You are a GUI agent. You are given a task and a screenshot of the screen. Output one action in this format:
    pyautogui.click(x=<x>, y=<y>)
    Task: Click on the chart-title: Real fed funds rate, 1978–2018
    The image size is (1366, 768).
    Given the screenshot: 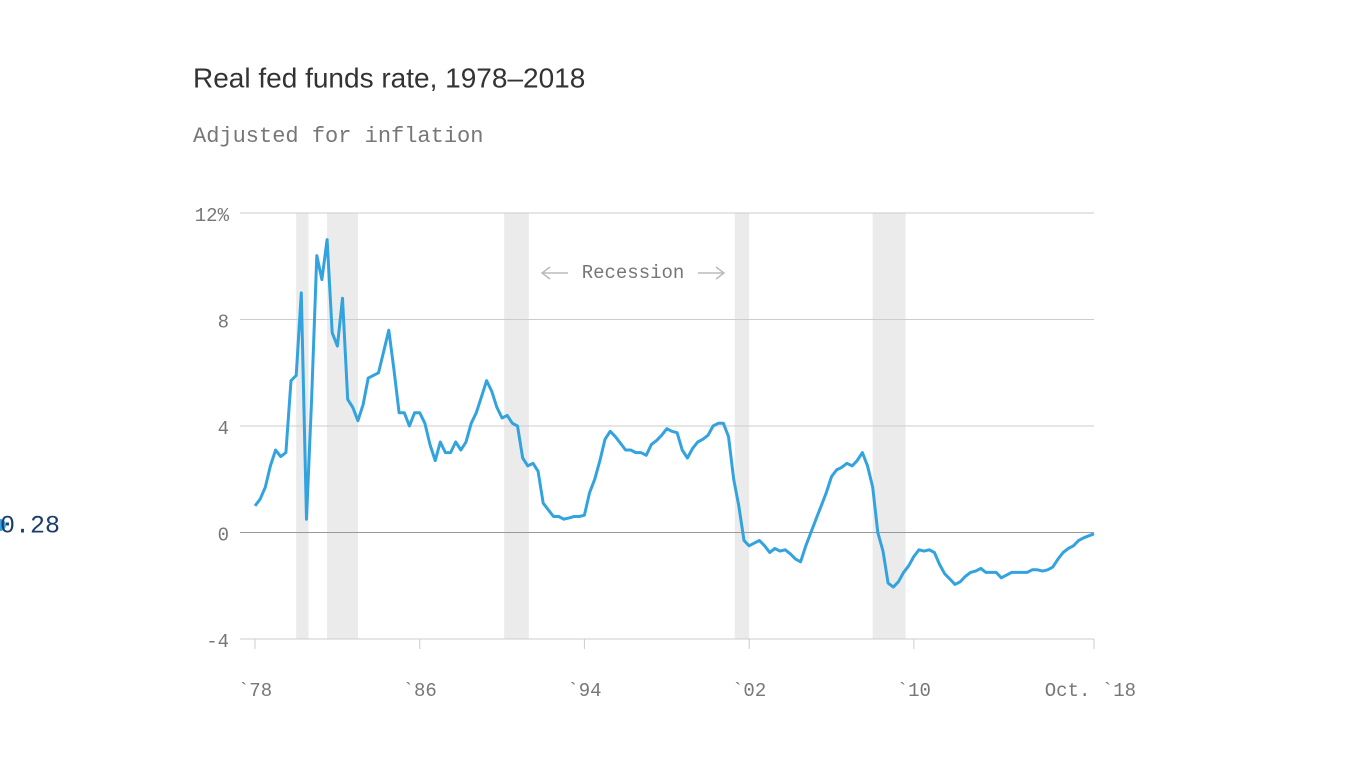 What is the action you would take?
    pyautogui.click(x=389, y=77)
    